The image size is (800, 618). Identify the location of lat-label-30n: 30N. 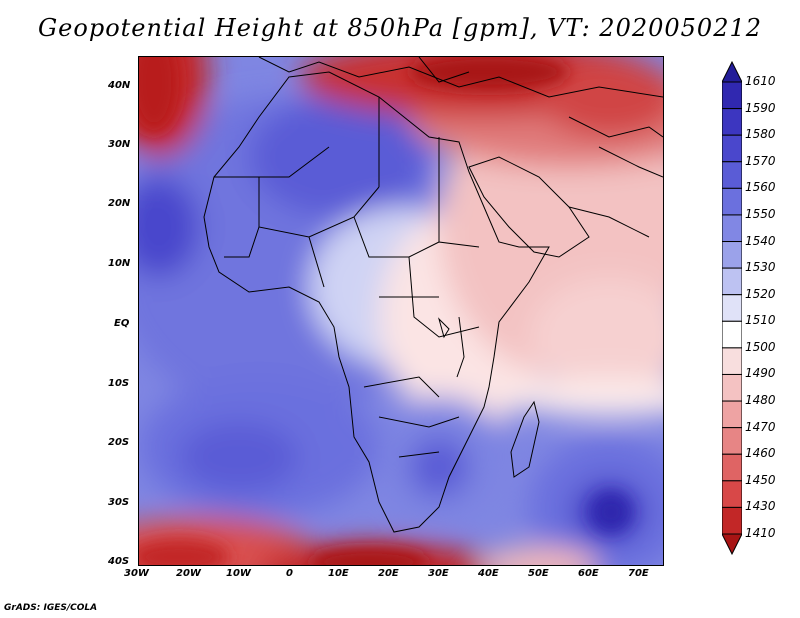
(119, 144).